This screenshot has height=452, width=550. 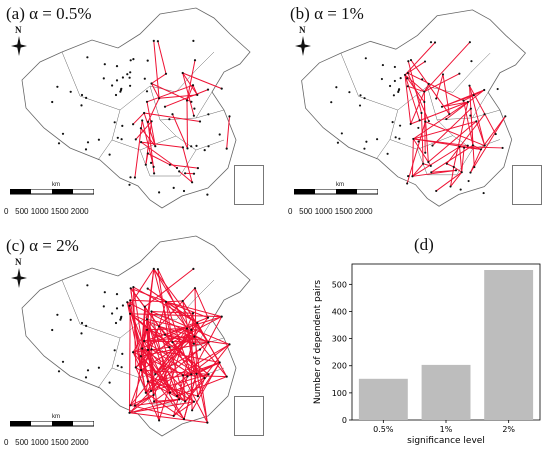 What do you see at coordinates (249, 416) in the screenshot?
I see `inset-south-china-sea-c` at bounding box center [249, 416].